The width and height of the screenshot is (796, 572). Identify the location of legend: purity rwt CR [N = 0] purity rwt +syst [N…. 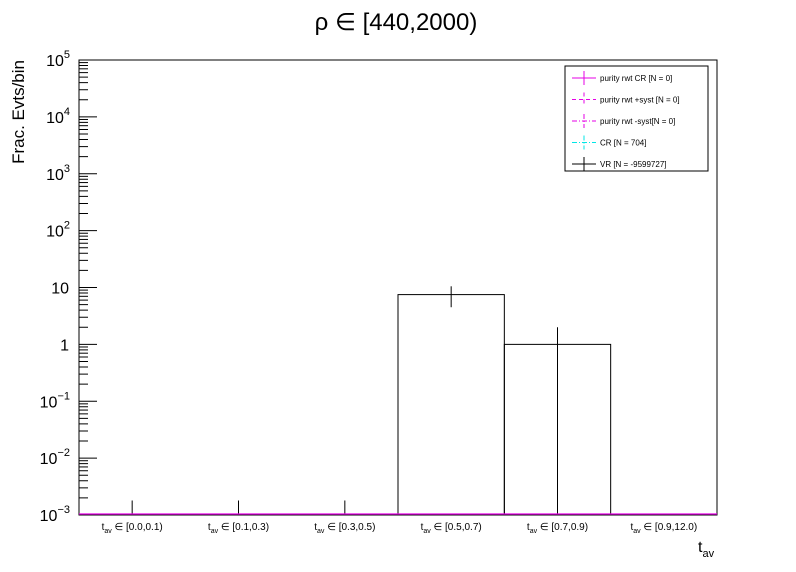
(636, 118).